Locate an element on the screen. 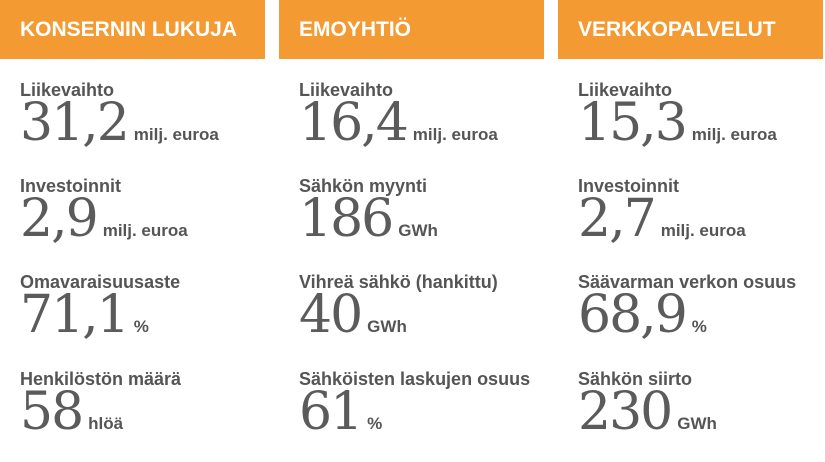  metric-value: 2,9 is located at coordinates (59, 219).